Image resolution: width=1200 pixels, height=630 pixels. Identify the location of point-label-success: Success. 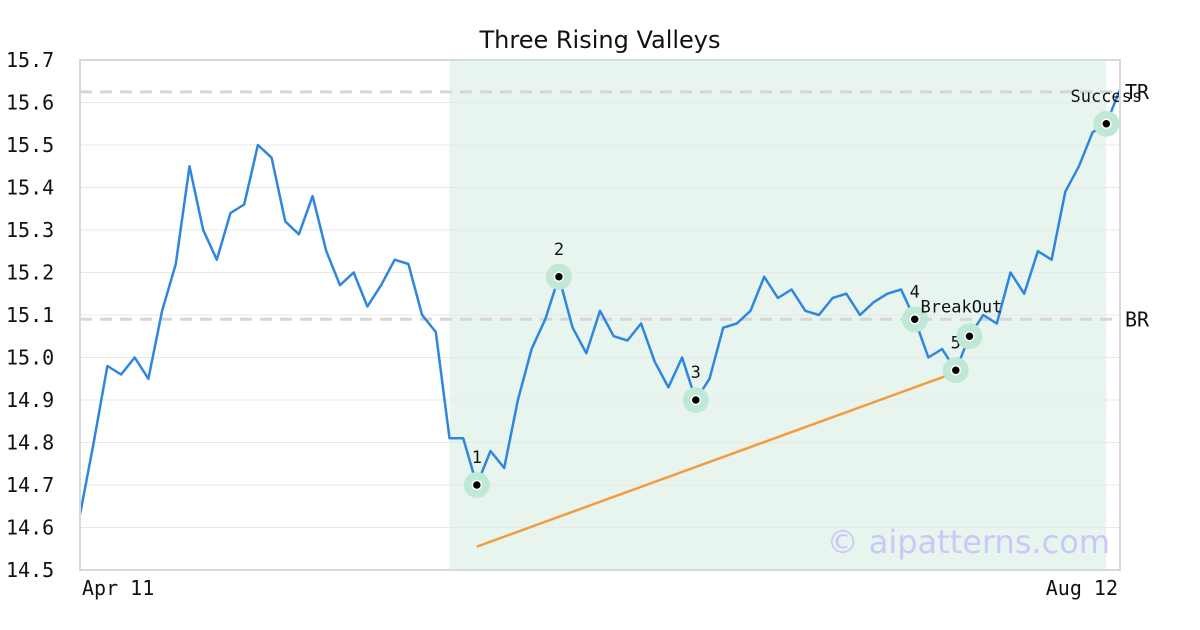
(1106, 97).